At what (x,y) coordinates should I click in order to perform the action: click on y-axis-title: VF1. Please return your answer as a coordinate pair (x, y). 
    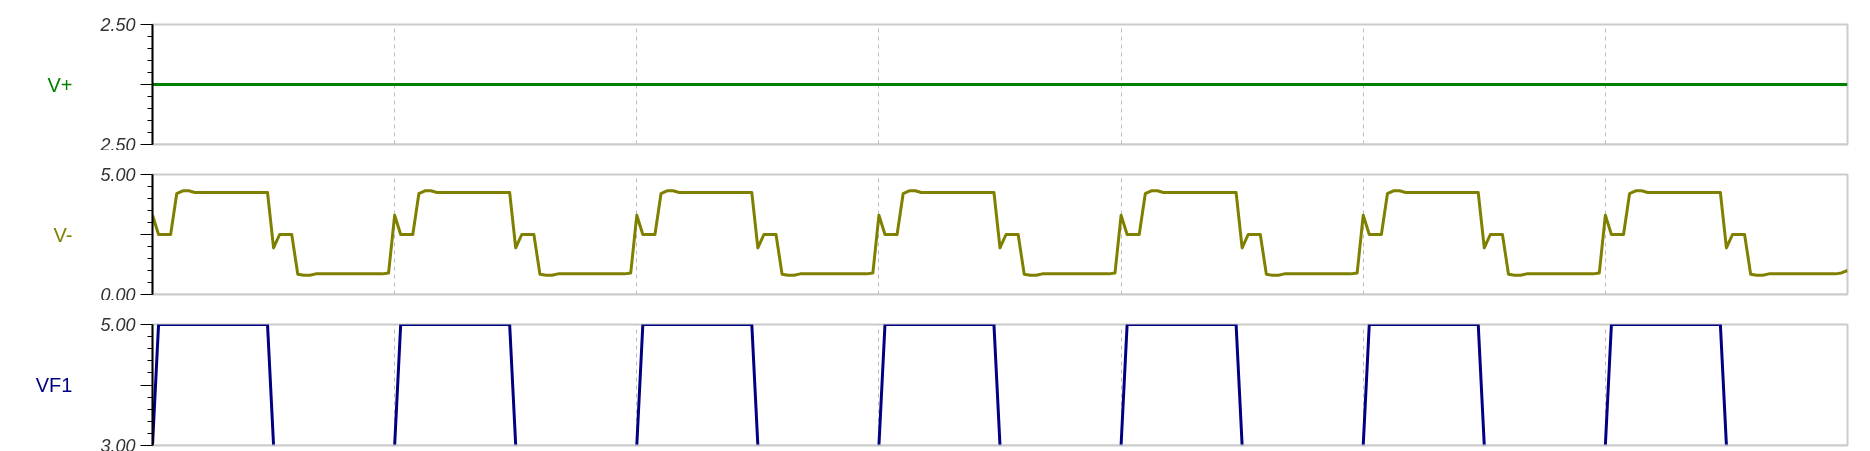
    Looking at the image, I should click on (54, 385).